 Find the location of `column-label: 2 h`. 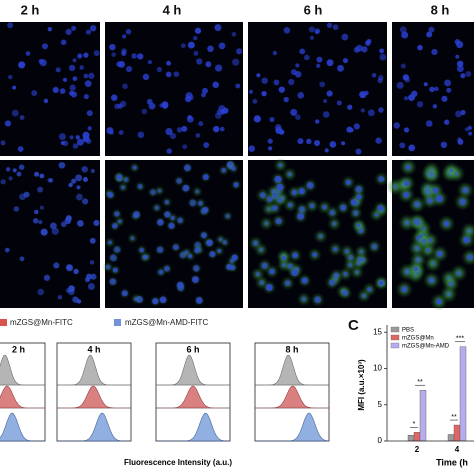

column-label: 2 h is located at coordinates (30, 9).